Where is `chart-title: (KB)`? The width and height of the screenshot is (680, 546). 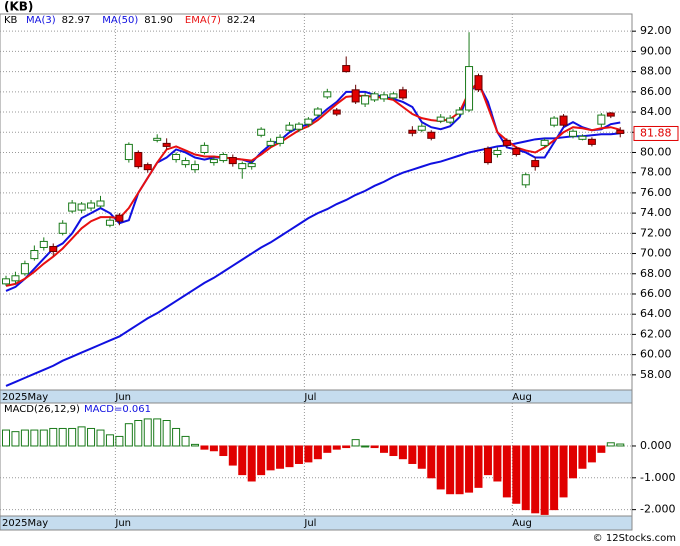 chart-title: (KB) is located at coordinates (18, 7).